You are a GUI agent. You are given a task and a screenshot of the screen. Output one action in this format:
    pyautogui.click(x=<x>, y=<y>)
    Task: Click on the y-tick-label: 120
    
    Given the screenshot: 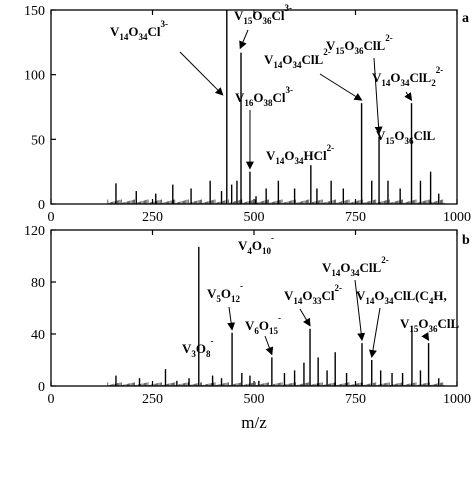 What is the action you would take?
    pyautogui.click(x=34, y=231)
    